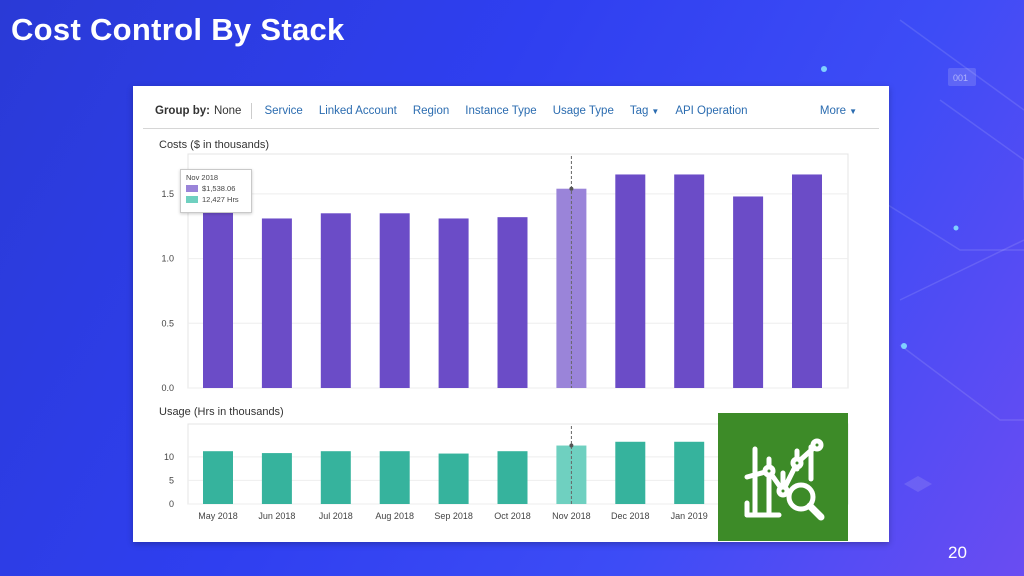 This screenshot has height=576, width=1024. What do you see at coordinates (214, 145) in the screenshot?
I see `costs-chart-title: Costs ($ in thousands)` at bounding box center [214, 145].